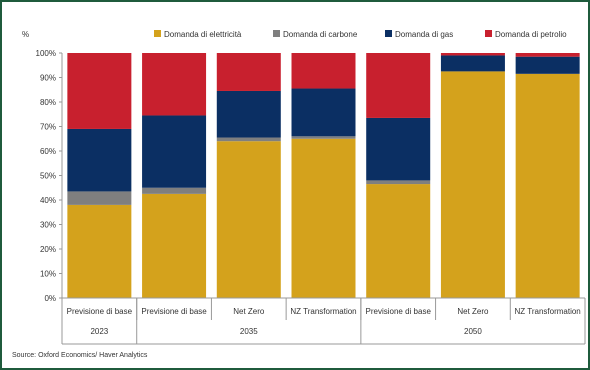 This screenshot has height=370, width=590. Describe the element at coordinates (46, 53) in the screenshot. I see `y-tick-label: 100%` at that location.